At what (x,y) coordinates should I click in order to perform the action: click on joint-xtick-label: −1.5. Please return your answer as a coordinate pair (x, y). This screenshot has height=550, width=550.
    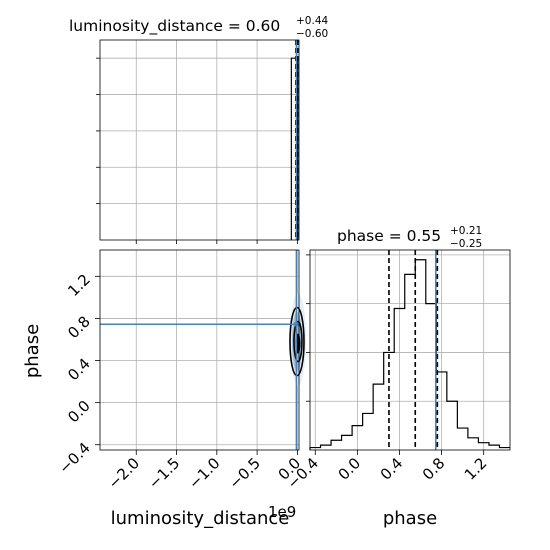
    Looking at the image, I should click on (164, 473).